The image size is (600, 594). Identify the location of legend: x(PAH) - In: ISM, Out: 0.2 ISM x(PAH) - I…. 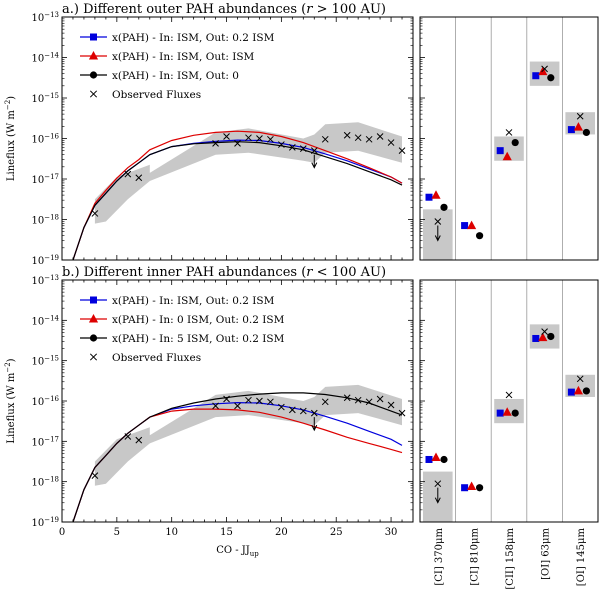
(182, 329).